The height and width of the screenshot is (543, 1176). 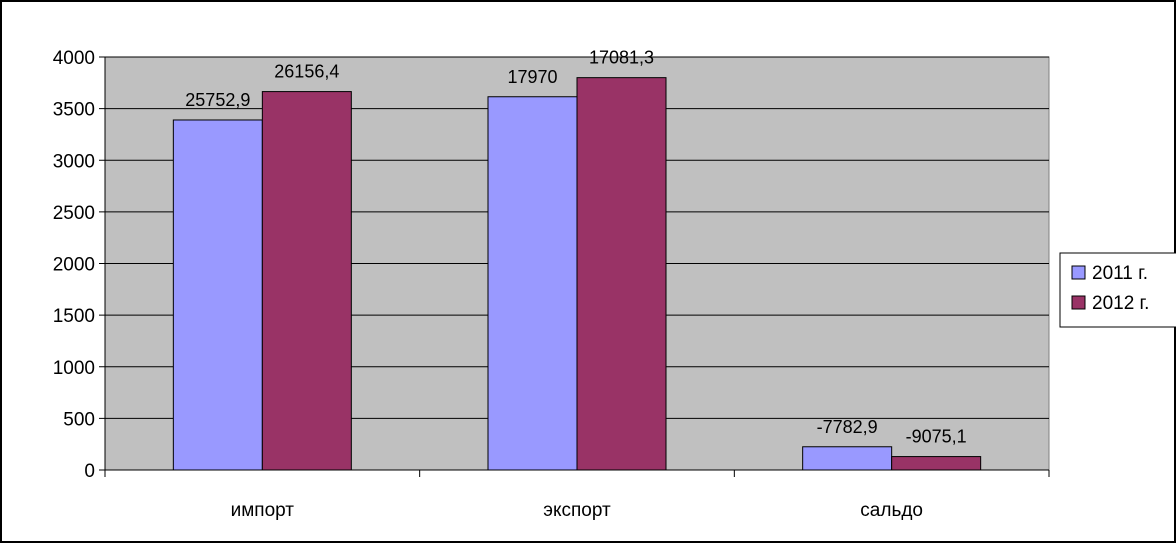 I want to click on data-label: 26156,4, so click(x=306, y=72).